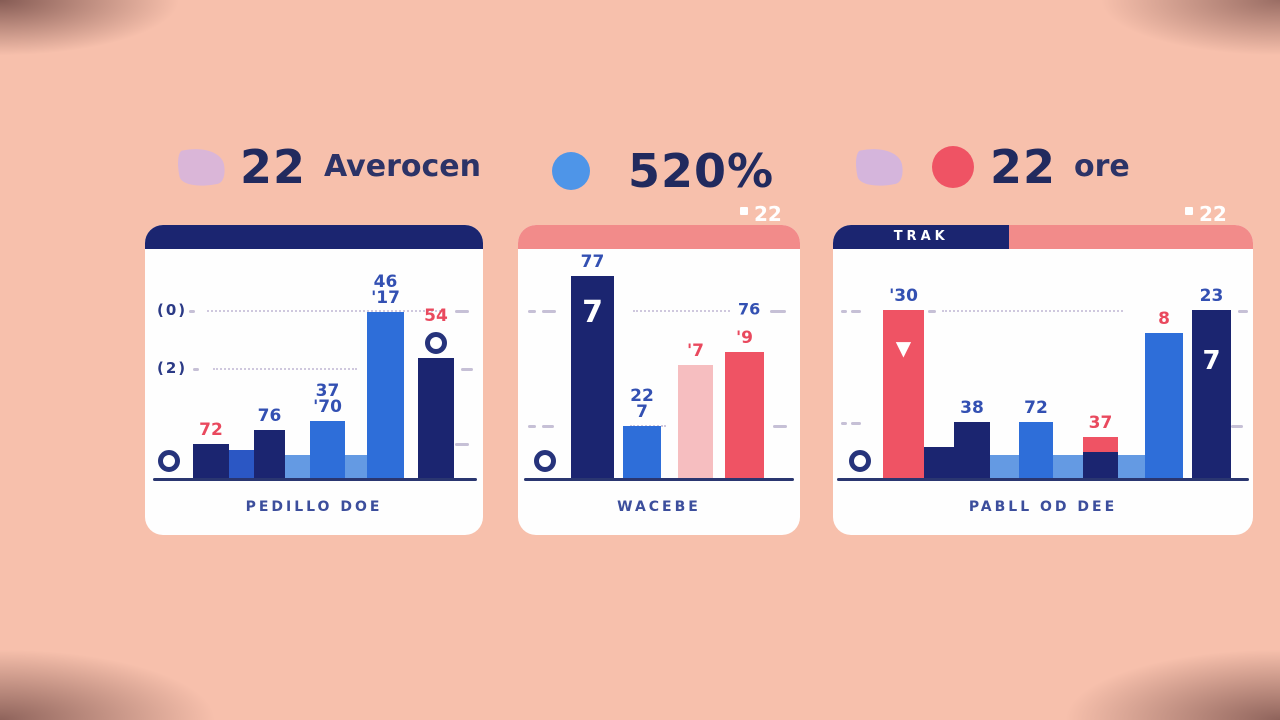 This screenshot has height=720, width=1280. I want to click on bar-value-label: 46 '17, so click(385, 290).